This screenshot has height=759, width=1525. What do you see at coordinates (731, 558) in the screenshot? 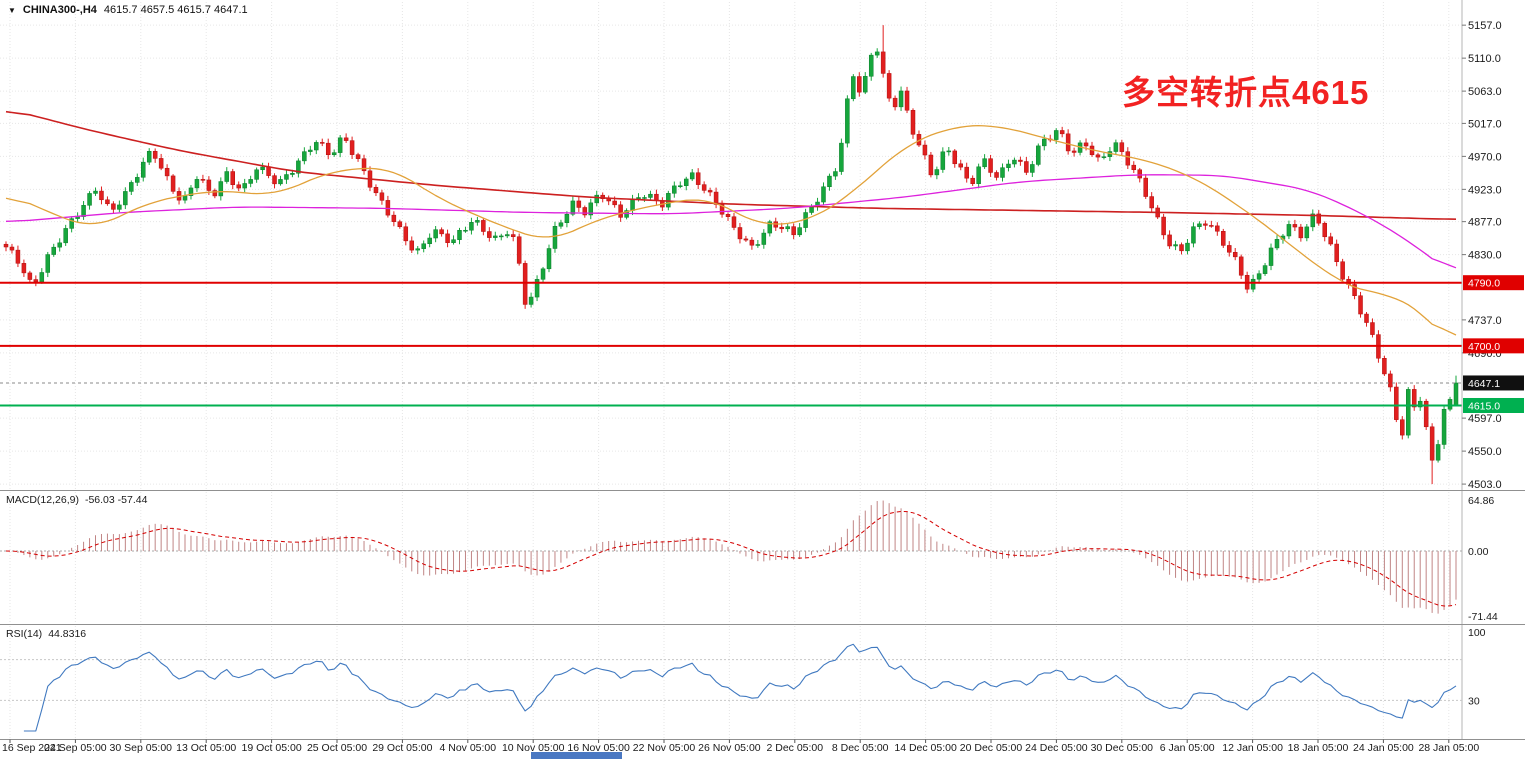
I see `macd-signal-line` at bounding box center [731, 558].